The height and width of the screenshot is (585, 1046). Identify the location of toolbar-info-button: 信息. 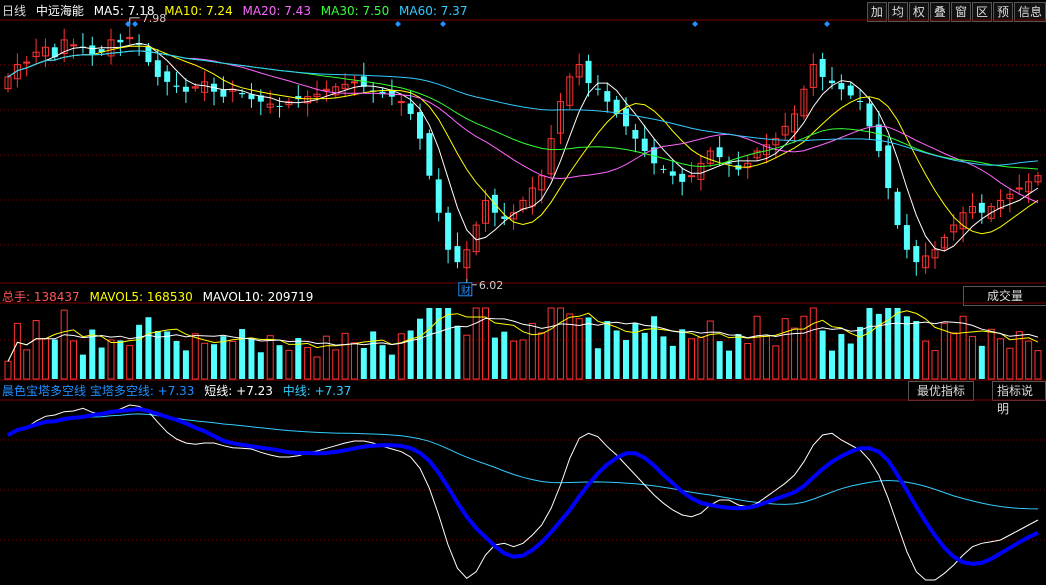
(1029, 12).